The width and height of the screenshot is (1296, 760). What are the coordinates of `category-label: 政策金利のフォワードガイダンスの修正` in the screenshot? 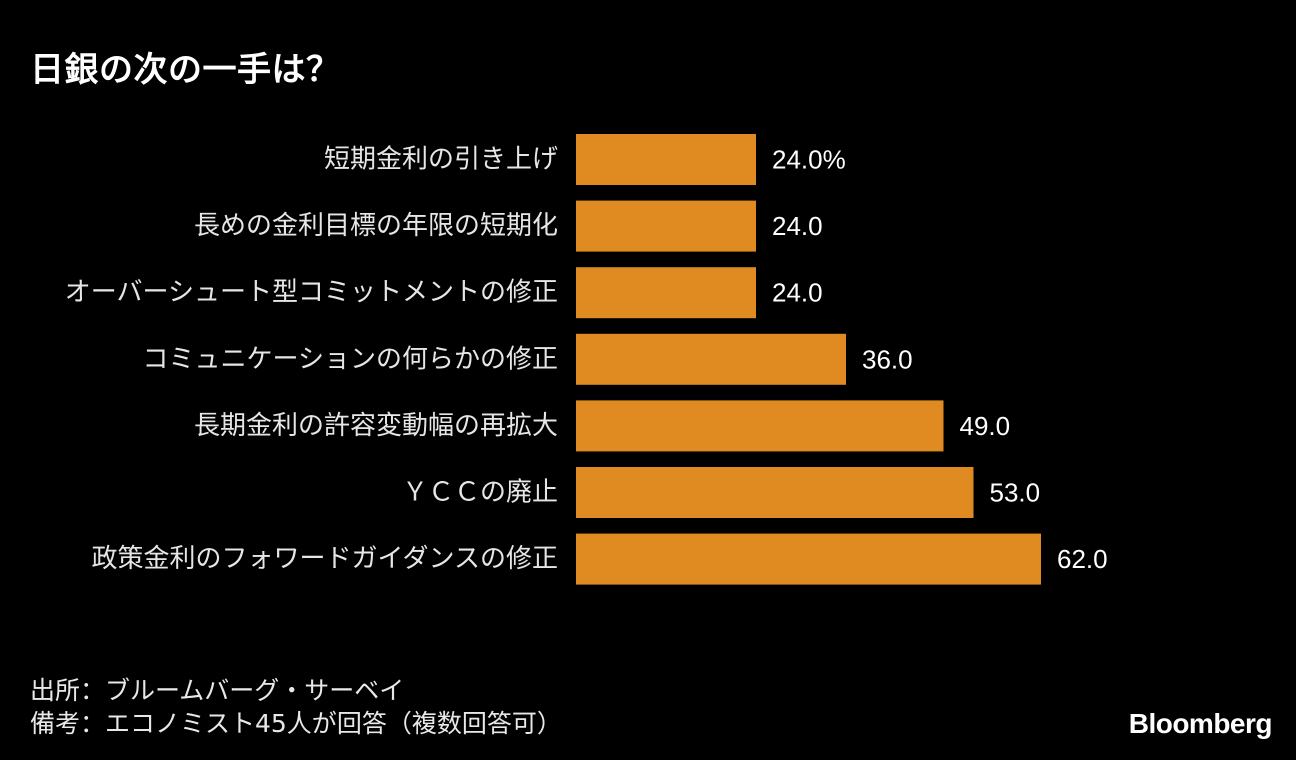 It's located at (325, 559).